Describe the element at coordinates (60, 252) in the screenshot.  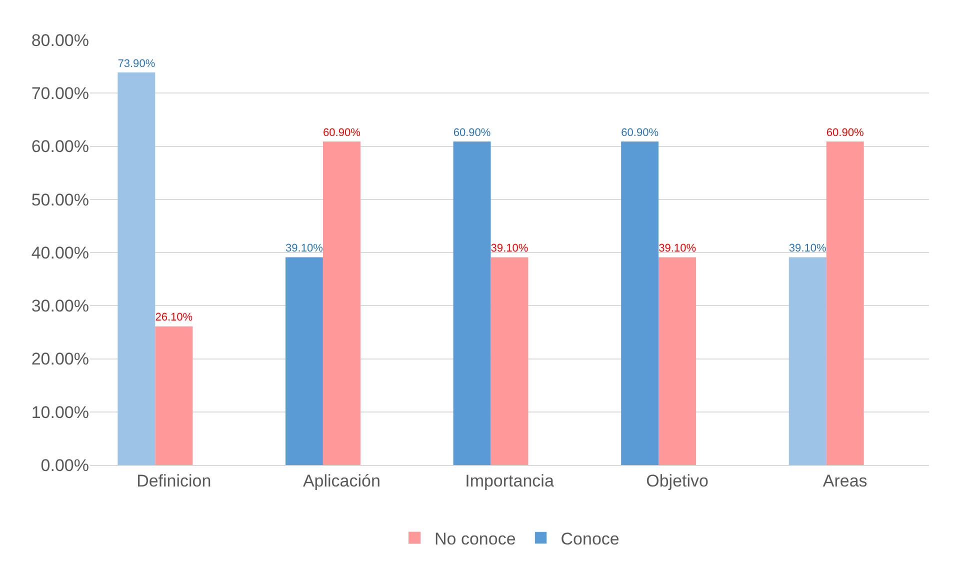
I see `y-tick-label: 40.00%` at that location.